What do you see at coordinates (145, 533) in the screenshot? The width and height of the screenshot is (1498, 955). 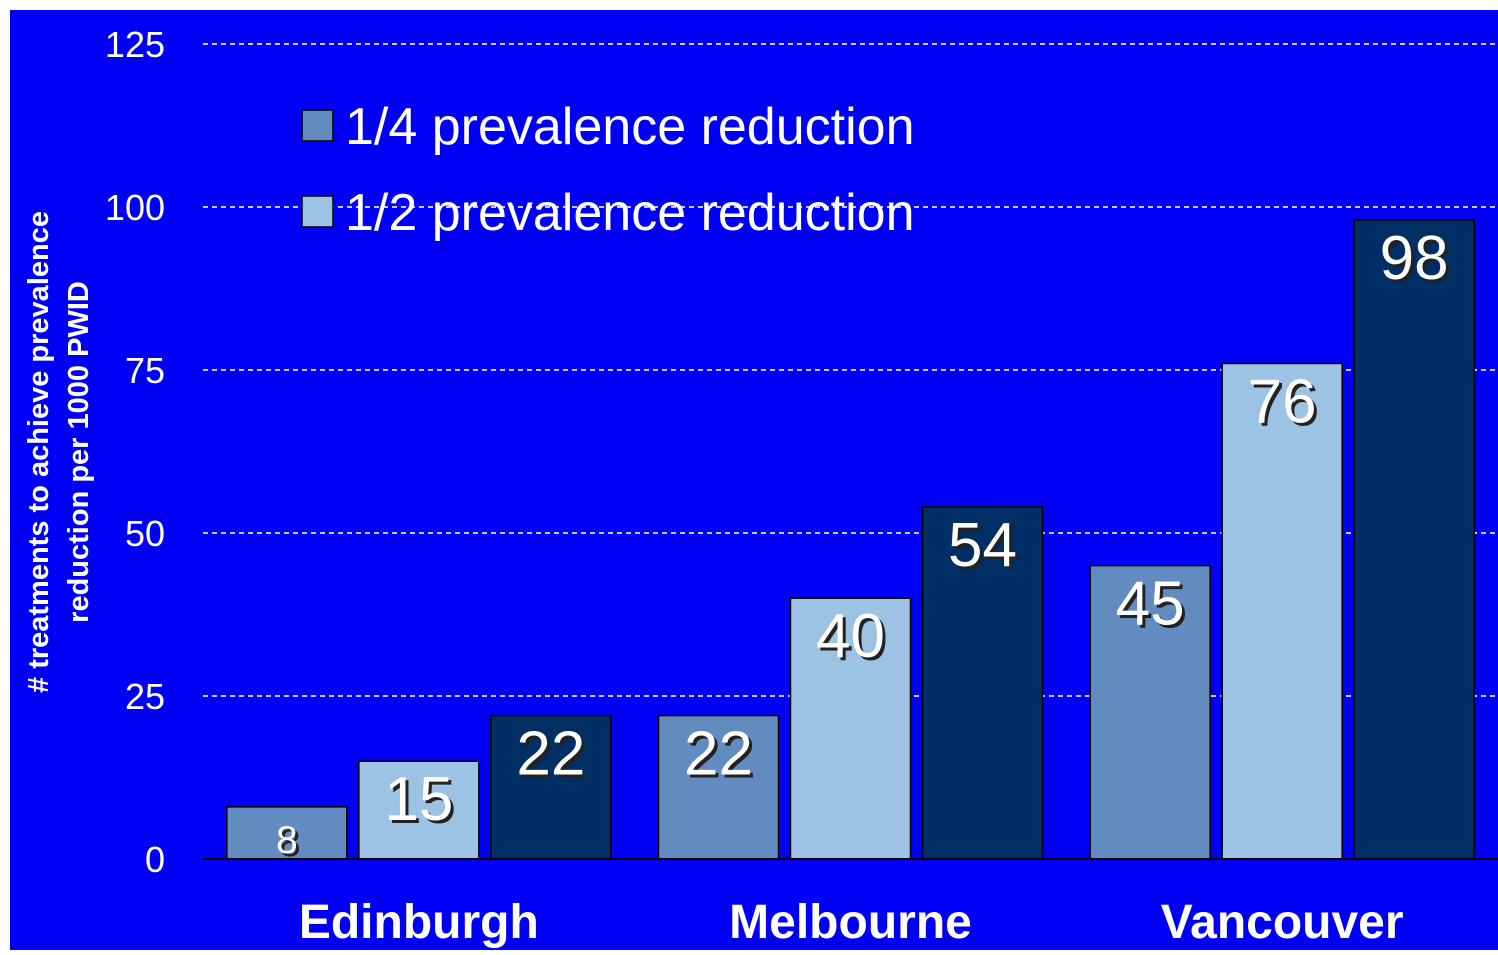 I see `y-tick-label: 50` at bounding box center [145, 533].